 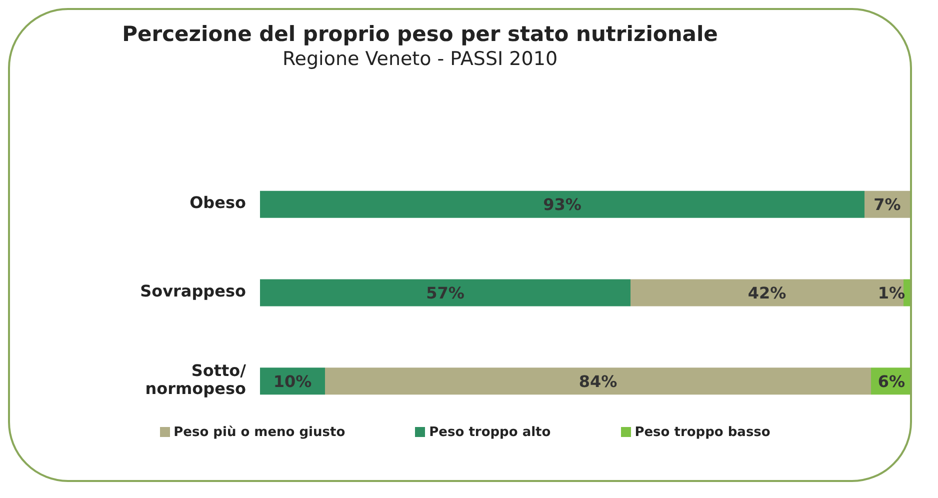 What do you see at coordinates (292, 381) in the screenshot?
I see `data-label: 10%` at bounding box center [292, 381].